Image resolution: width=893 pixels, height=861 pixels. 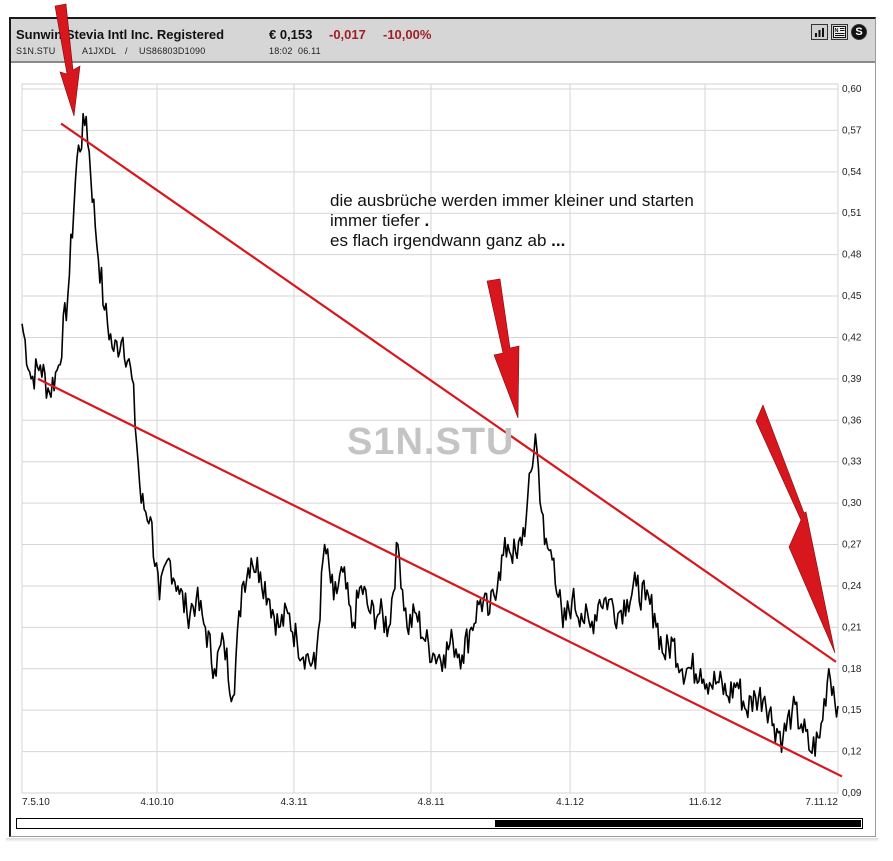 What do you see at coordinates (309, 51) in the screenshot?
I see `quote-date: 06.11` at bounding box center [309, 51].